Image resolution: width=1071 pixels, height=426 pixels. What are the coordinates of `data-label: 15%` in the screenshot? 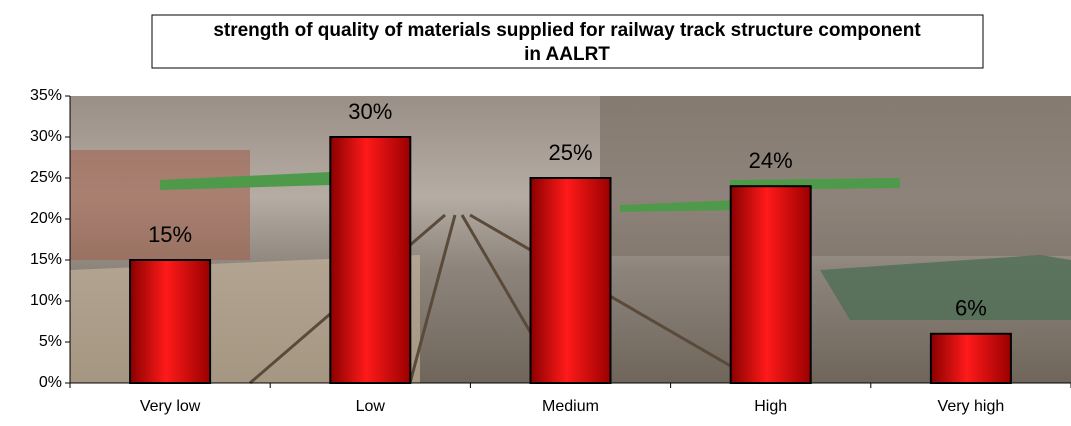 It's located at (170, 234).